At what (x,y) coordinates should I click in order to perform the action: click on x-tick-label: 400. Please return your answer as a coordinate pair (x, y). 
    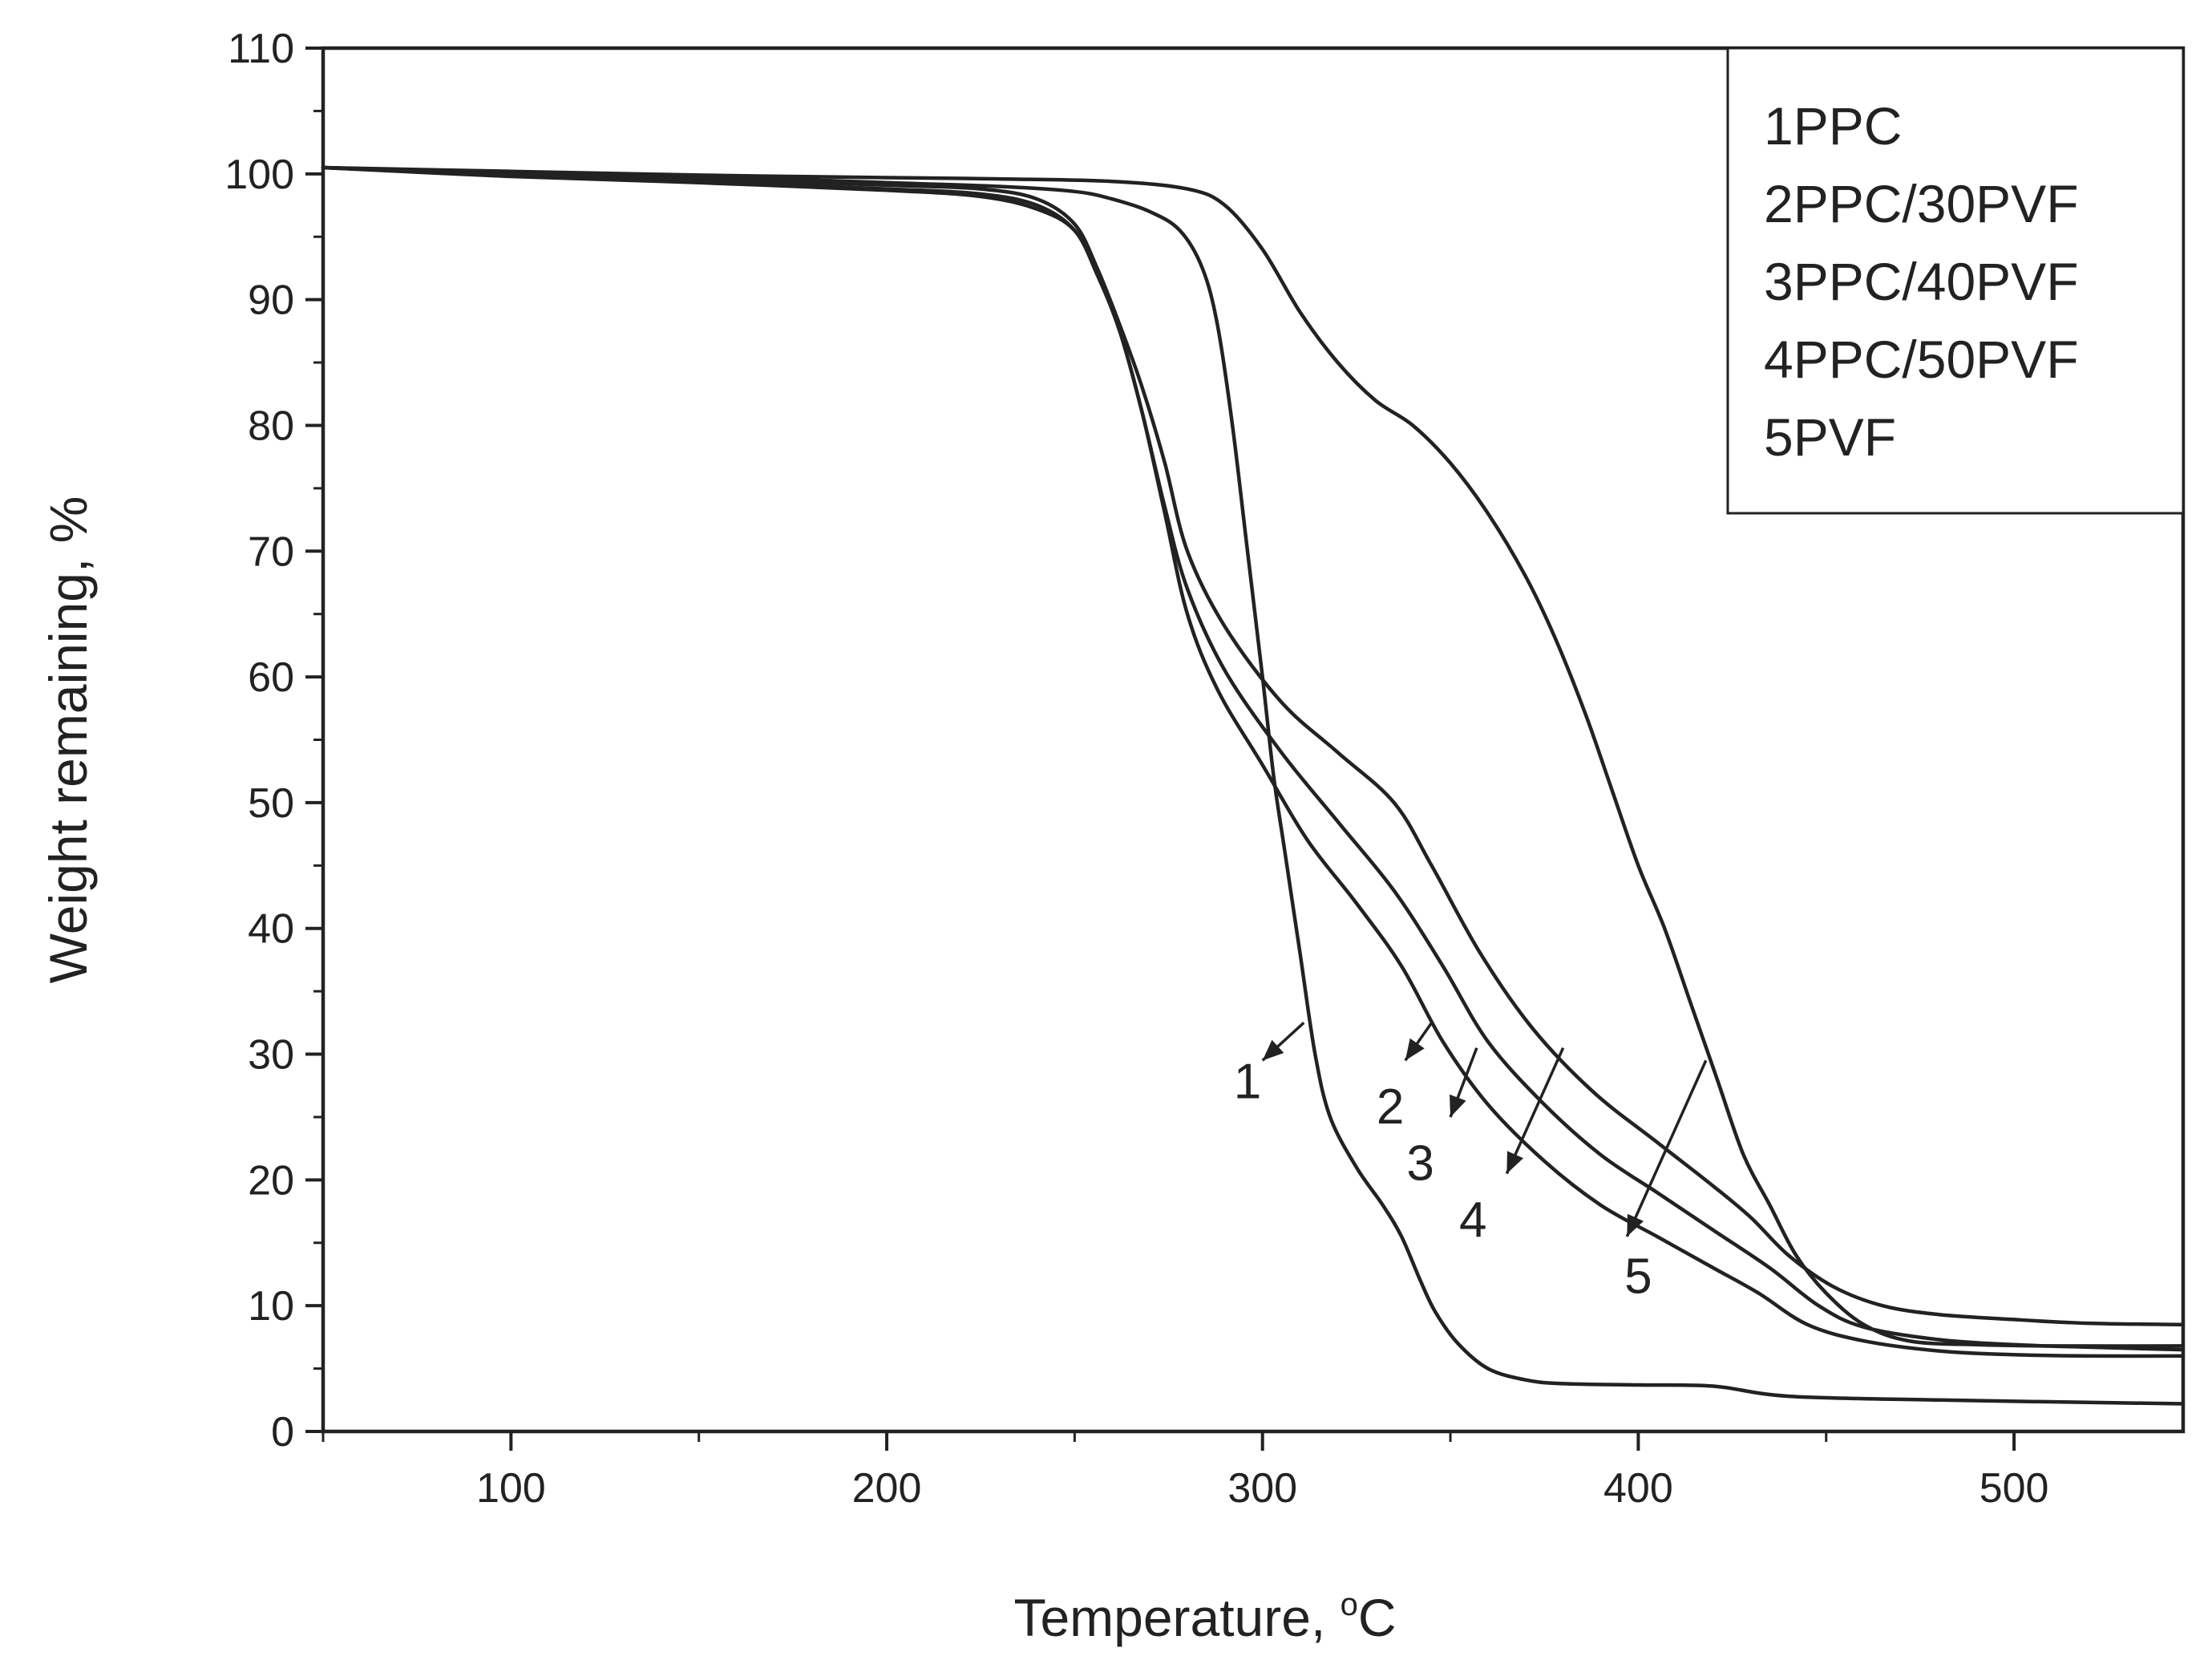
    Looking at the image, I should click on (1638, 1488).